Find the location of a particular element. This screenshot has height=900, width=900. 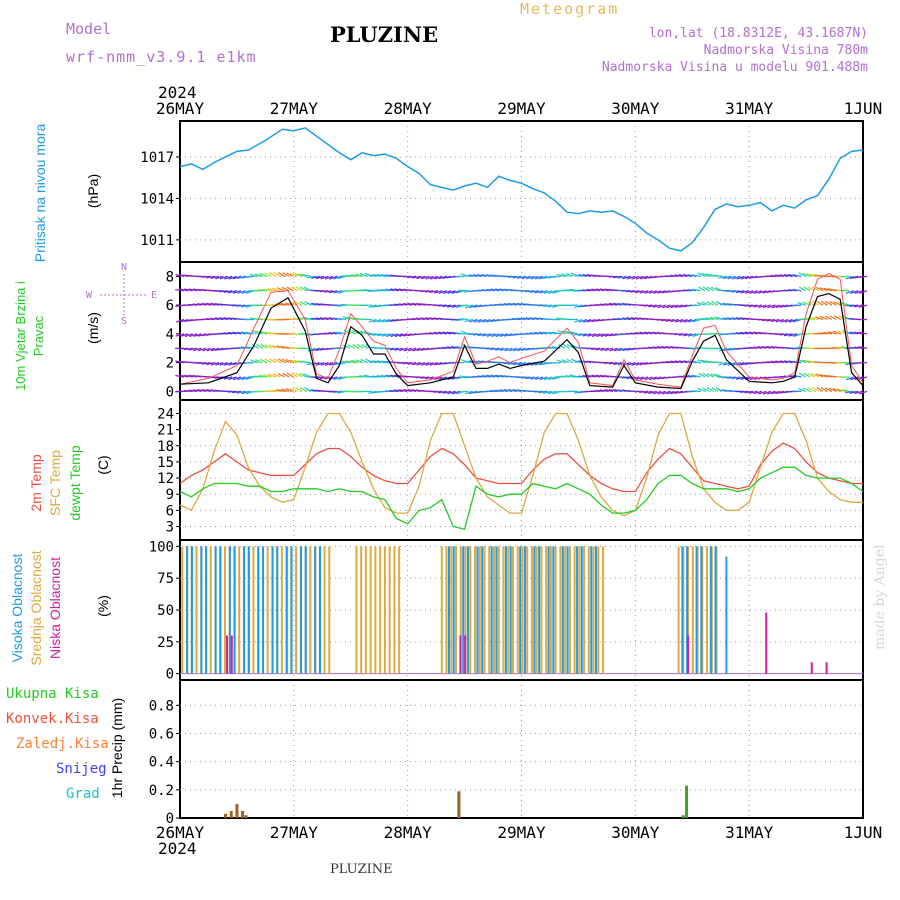

compass-south: S is located at coordinates (124, 321).